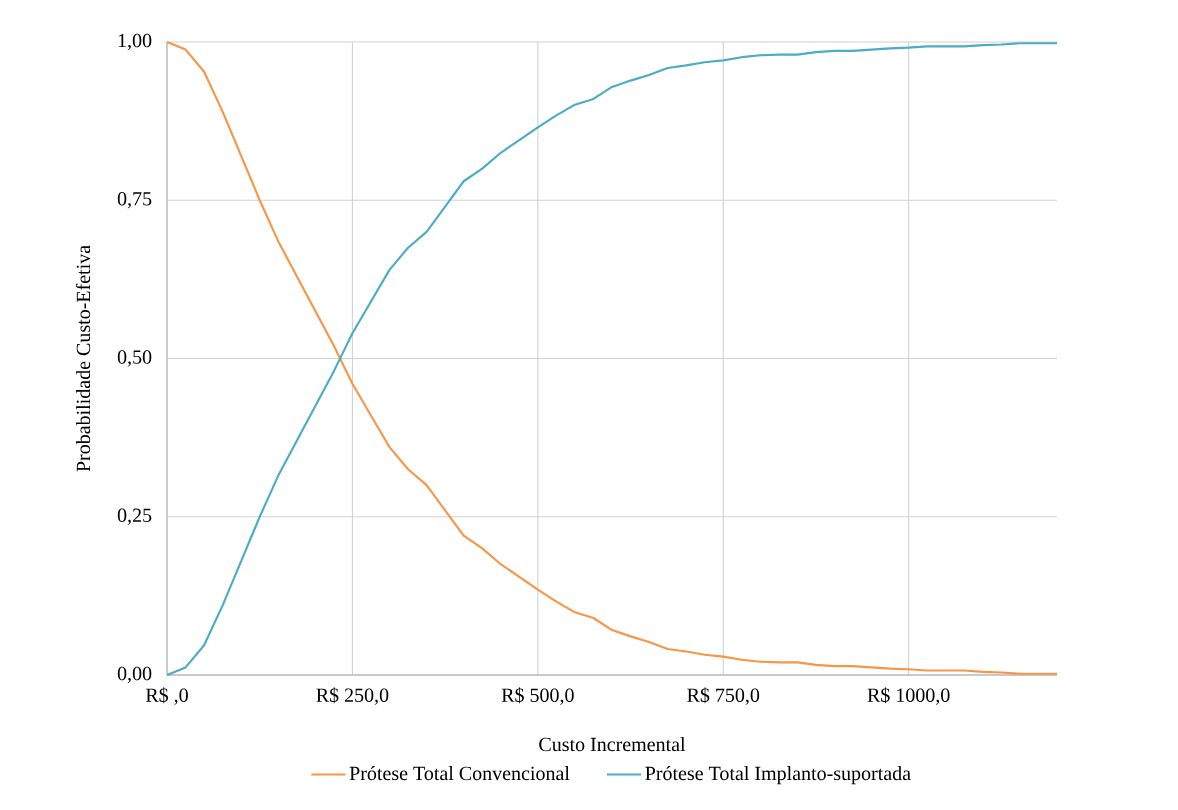 Image resolution: width=1178 pixels, height=810 pixels. I want to click on x-tick-label: R$ 250,0, so click(352, 696).